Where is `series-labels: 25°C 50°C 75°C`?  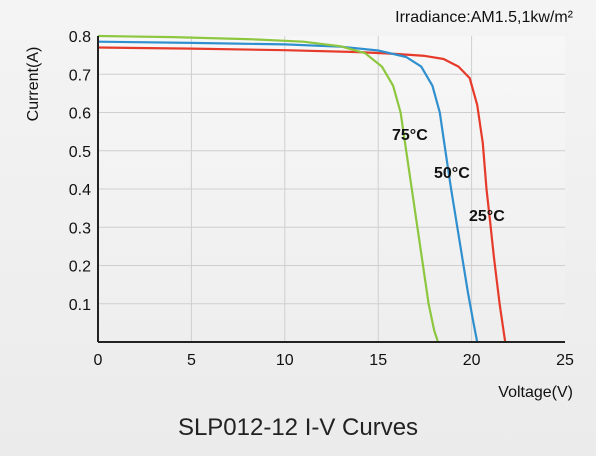
series-labels: 25°C 50°C 75°C is located at coordinates (448, 176).